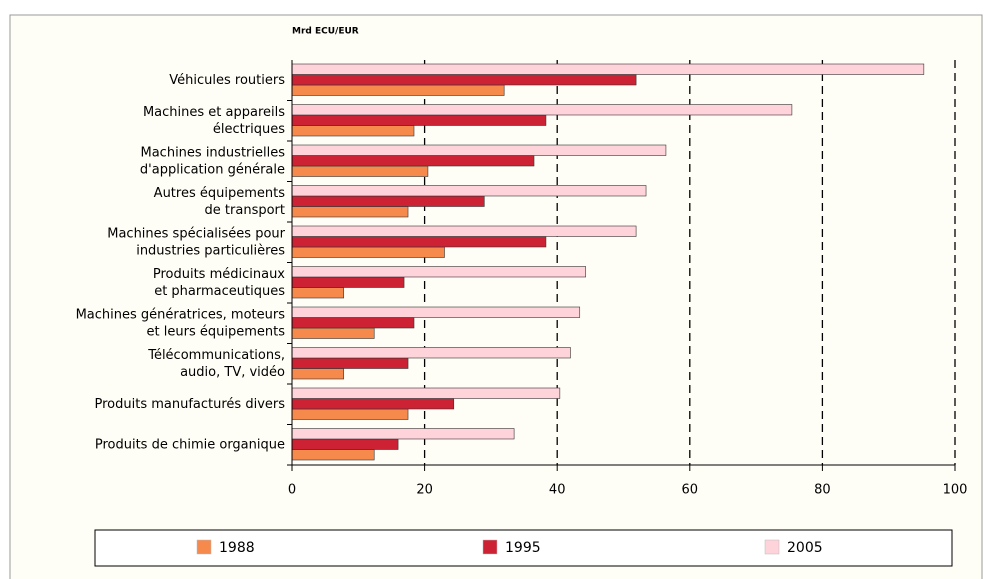 The image size is (992, 579). What do you see at coordinates (232, 371) in the screenshot?
I see `y-tick-label-line: audio, TV, vidéo` at bounding box center [232, 371].